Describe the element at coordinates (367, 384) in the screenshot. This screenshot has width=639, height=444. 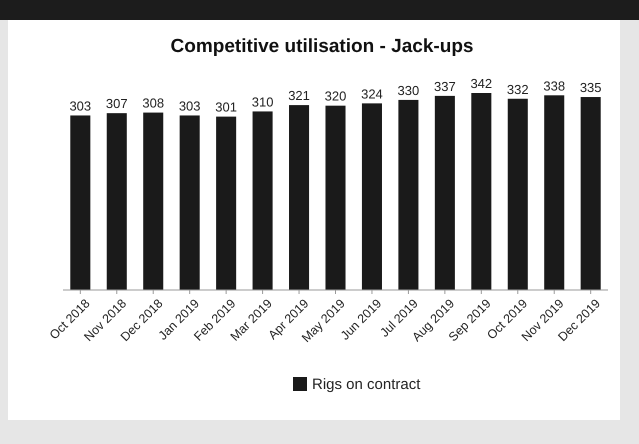
I see `legend-label: Rigs on contract` at that location.